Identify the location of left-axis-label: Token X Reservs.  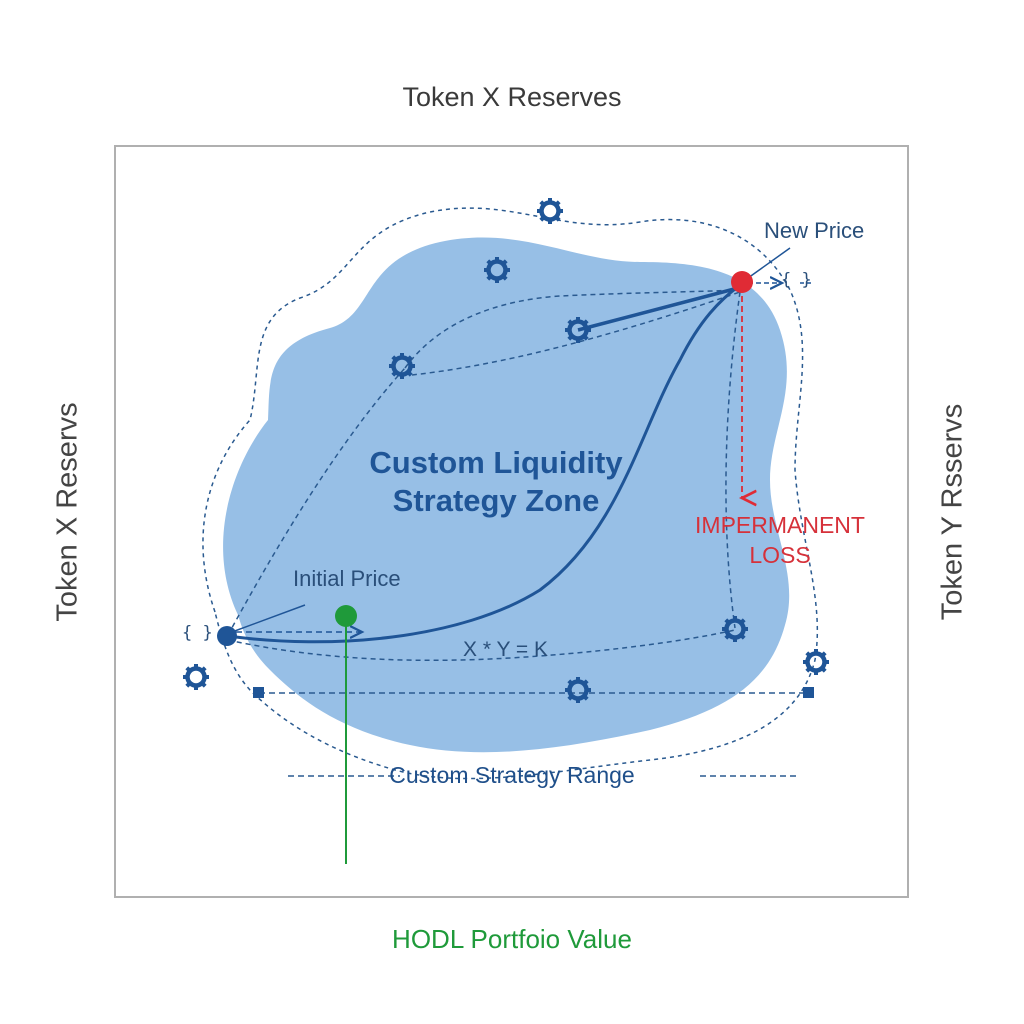
(67, 512).